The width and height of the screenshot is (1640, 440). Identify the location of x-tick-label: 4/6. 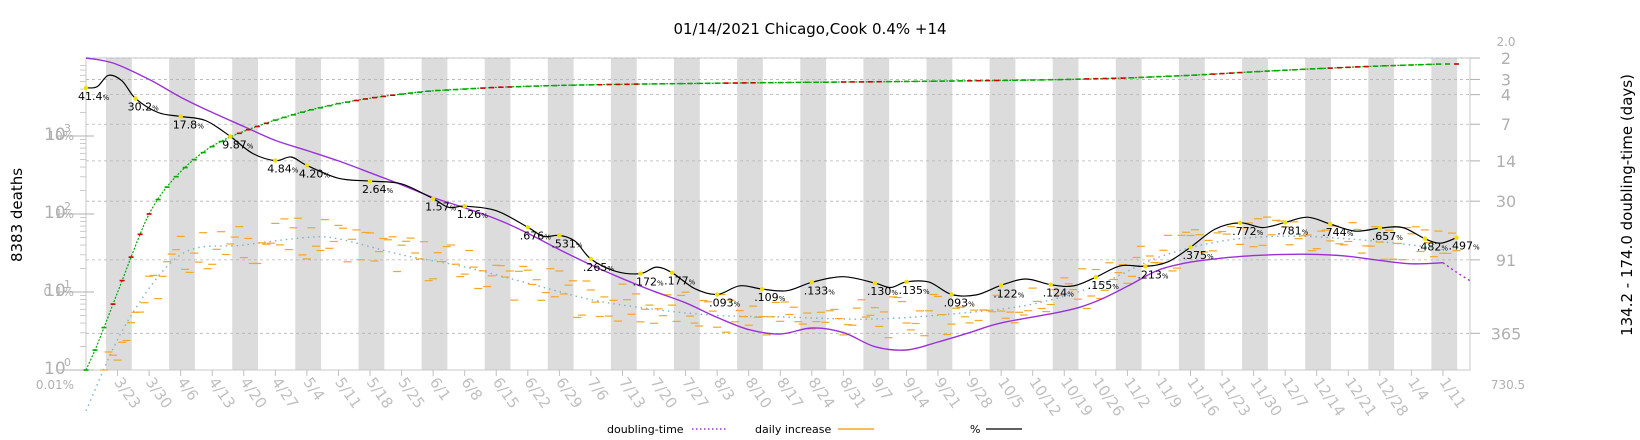
(187, 389).